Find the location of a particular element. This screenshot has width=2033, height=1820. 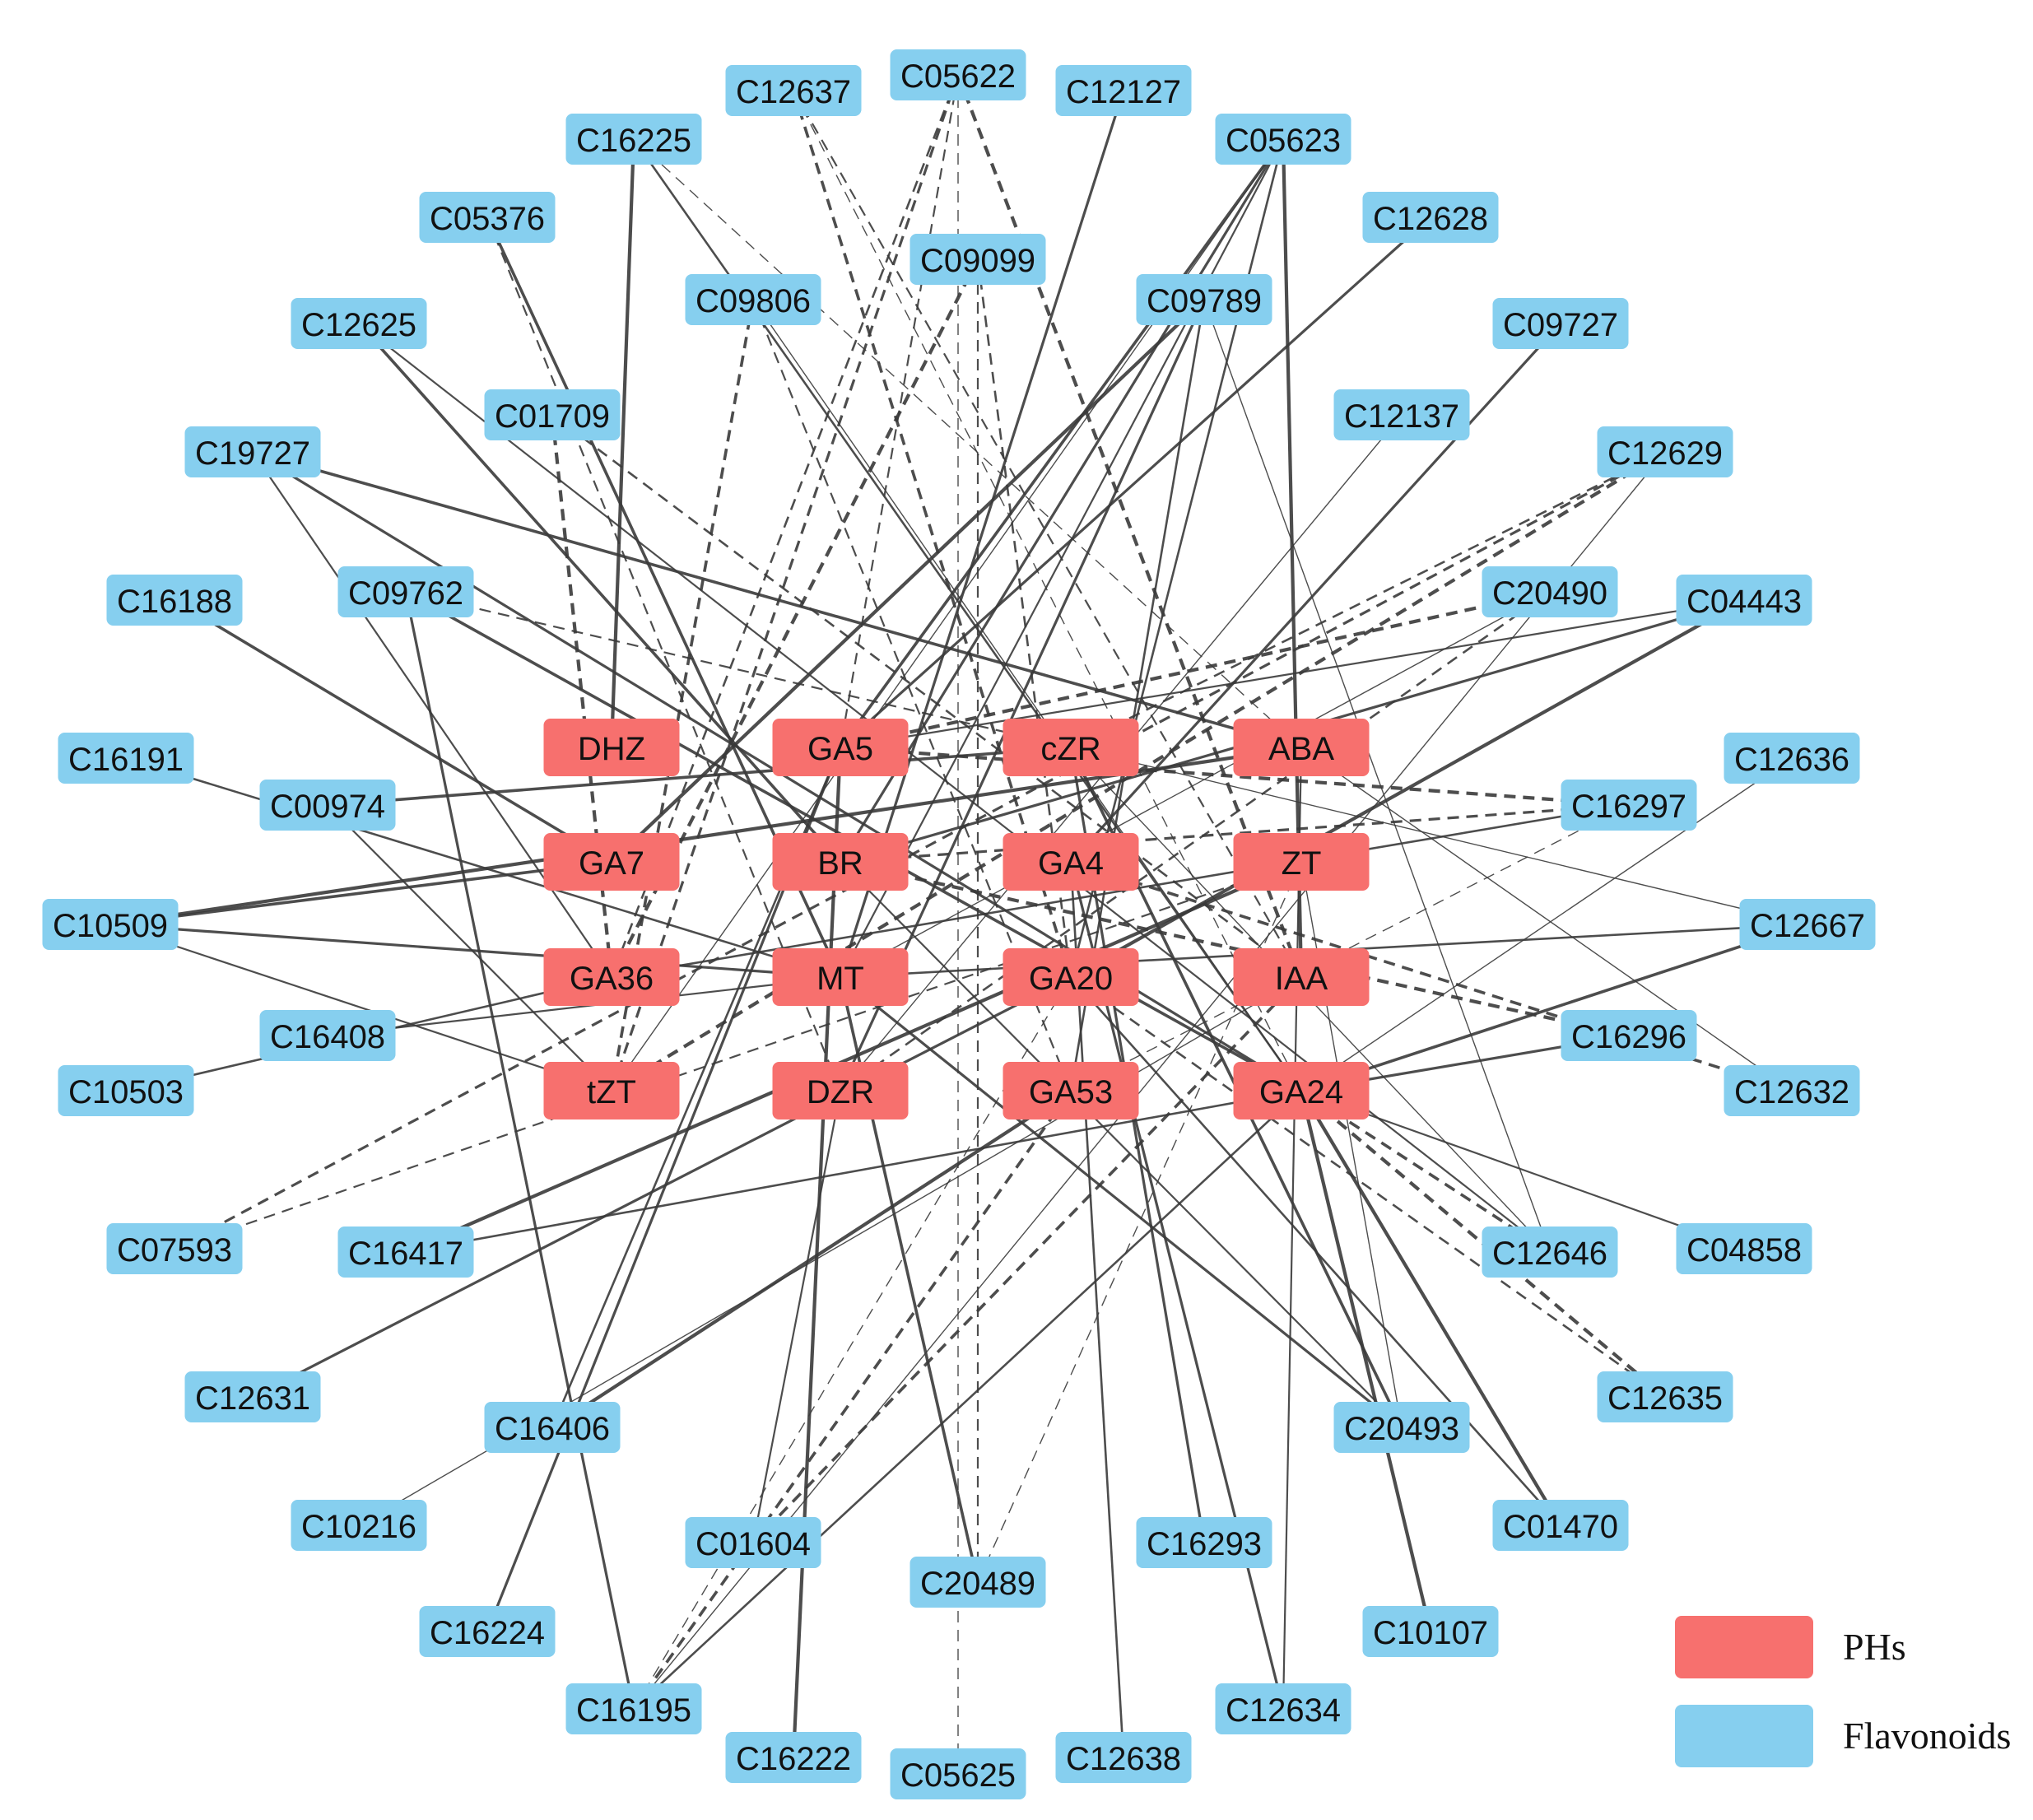

flavonoid-node-C00974: C00974 is located at coordinates (327, 805).